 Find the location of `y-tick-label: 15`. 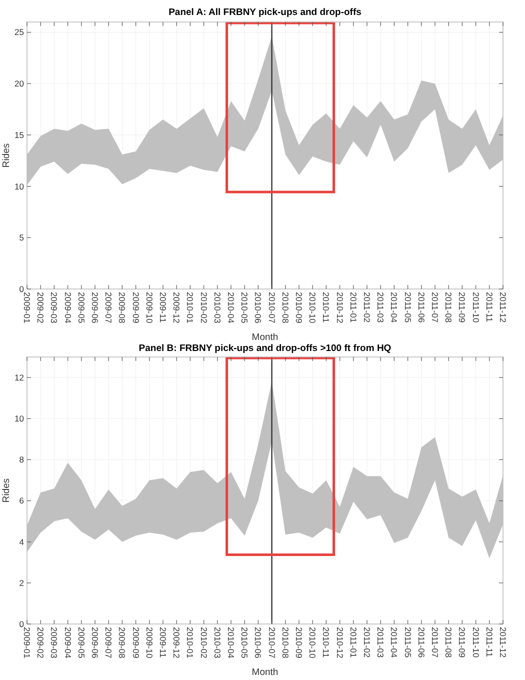

y-tick-label: 15 is located at coordinates (19, 135).